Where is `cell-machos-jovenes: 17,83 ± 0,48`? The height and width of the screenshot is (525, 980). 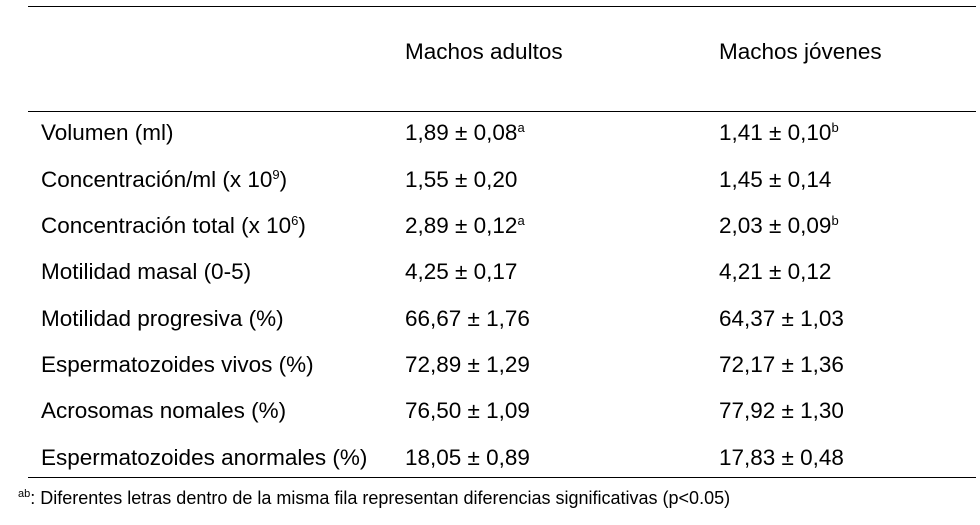 cell-machos-jovenes: 17,83 ± 0,48 is located at coordinates (781, 457).